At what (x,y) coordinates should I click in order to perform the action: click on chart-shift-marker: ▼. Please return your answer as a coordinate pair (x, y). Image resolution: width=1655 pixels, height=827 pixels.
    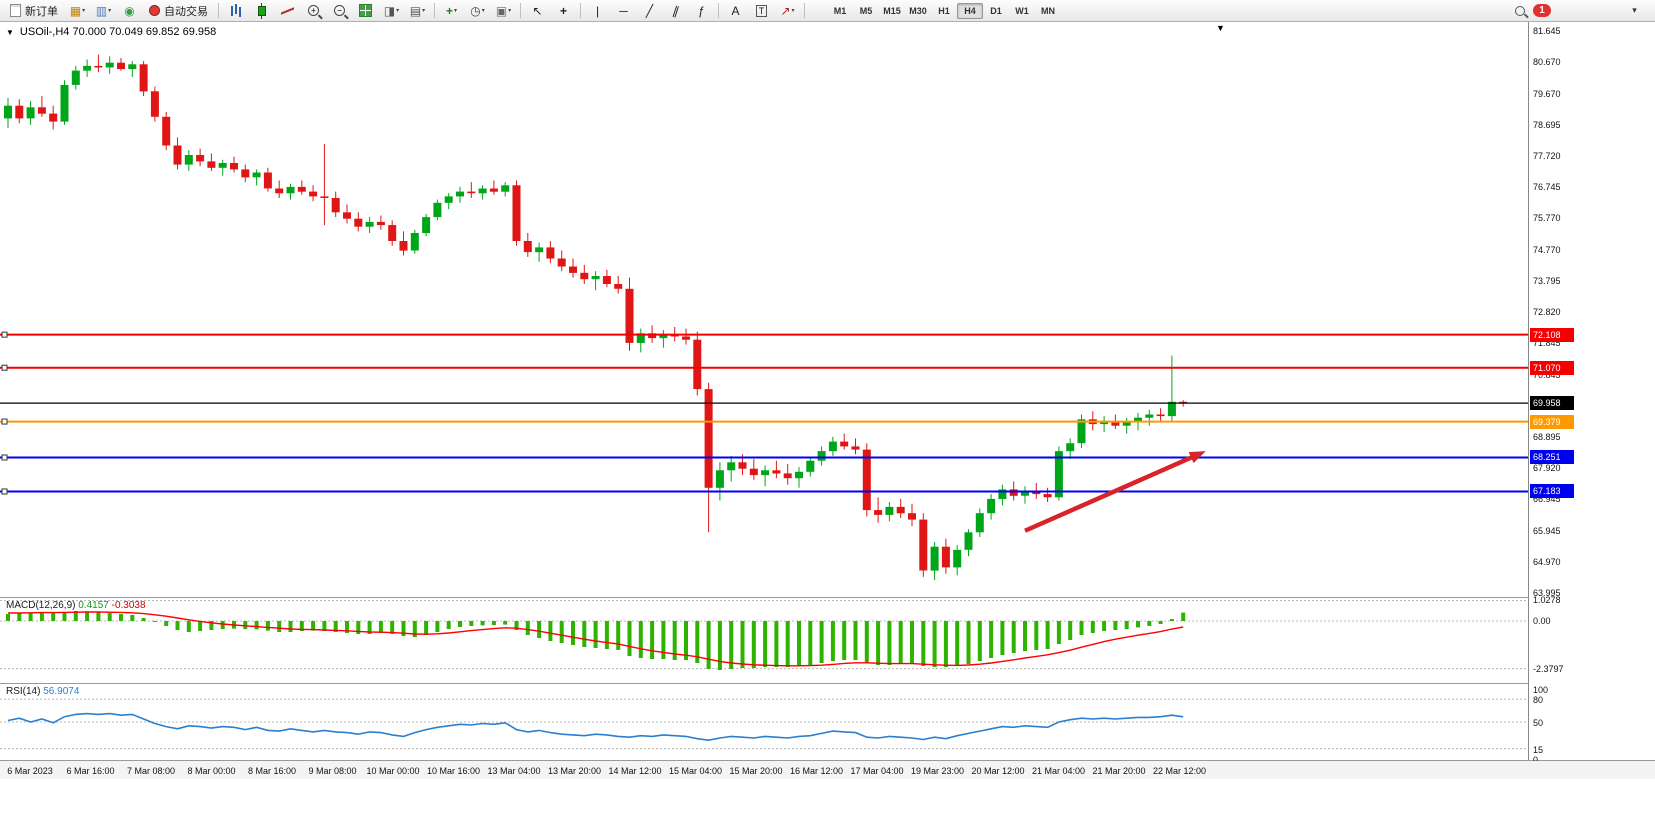
    Looking at the image, I should click on (1220, 28).